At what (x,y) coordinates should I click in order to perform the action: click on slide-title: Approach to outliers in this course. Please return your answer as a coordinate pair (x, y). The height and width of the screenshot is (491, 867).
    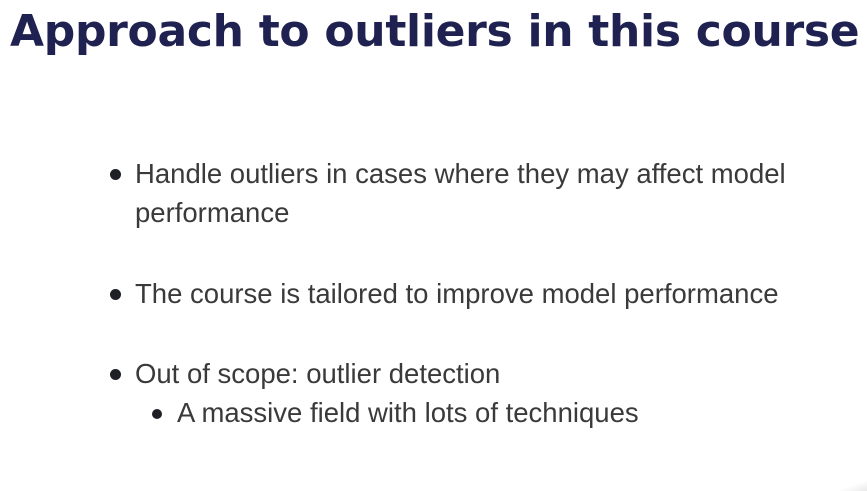
    Looking at the image, I should click on (435, 31).